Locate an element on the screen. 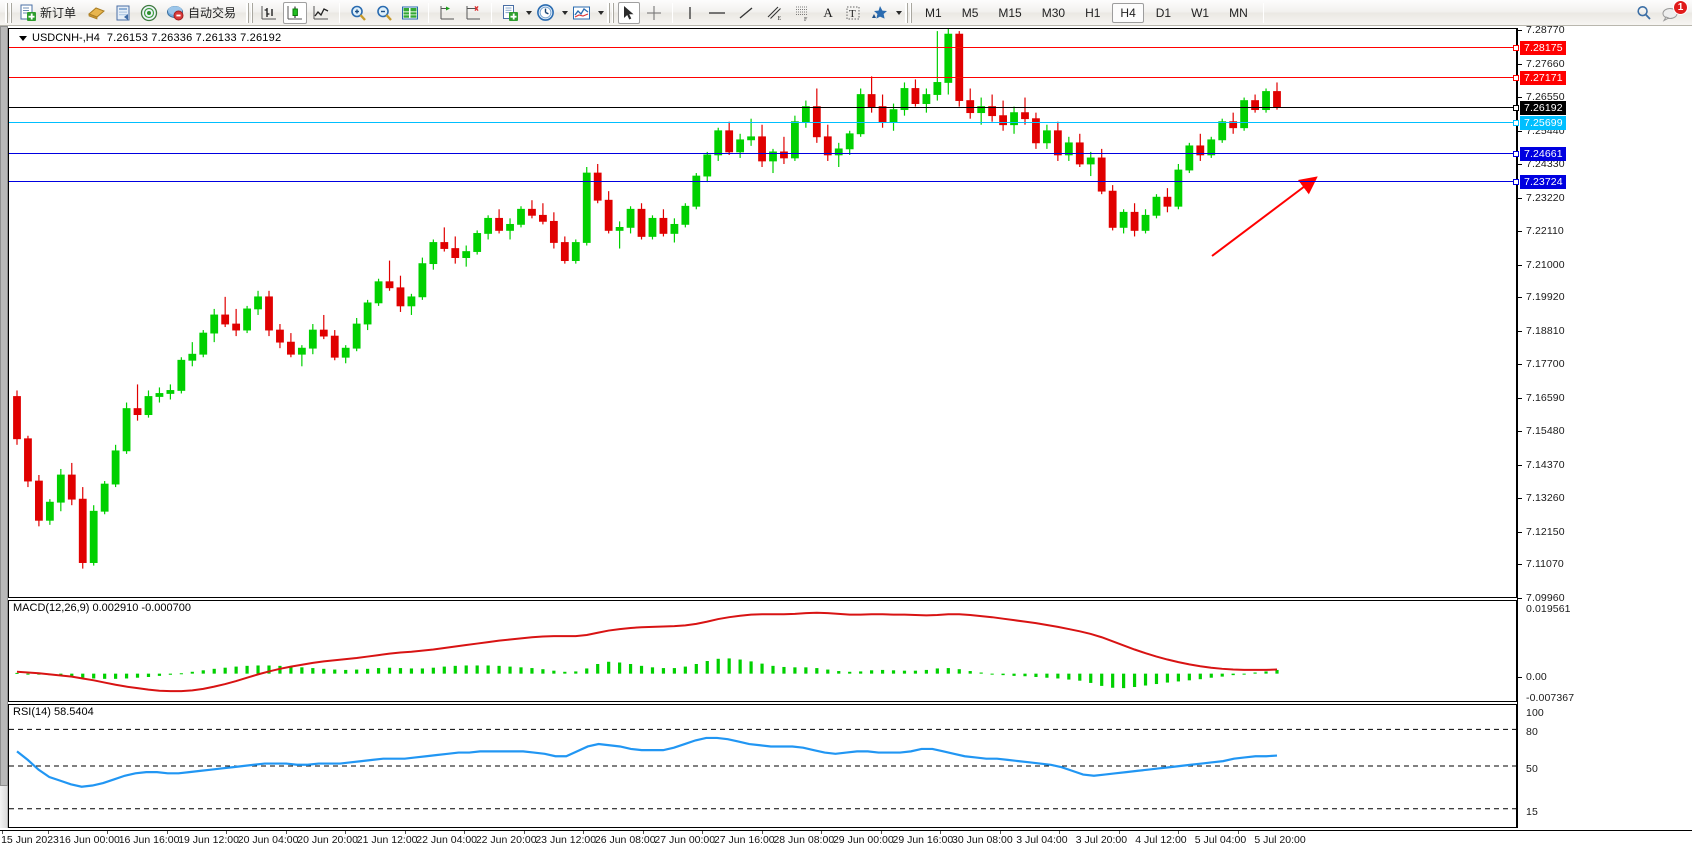  auto-trading-button: 自动交易 is located at coordinates (202, 13).